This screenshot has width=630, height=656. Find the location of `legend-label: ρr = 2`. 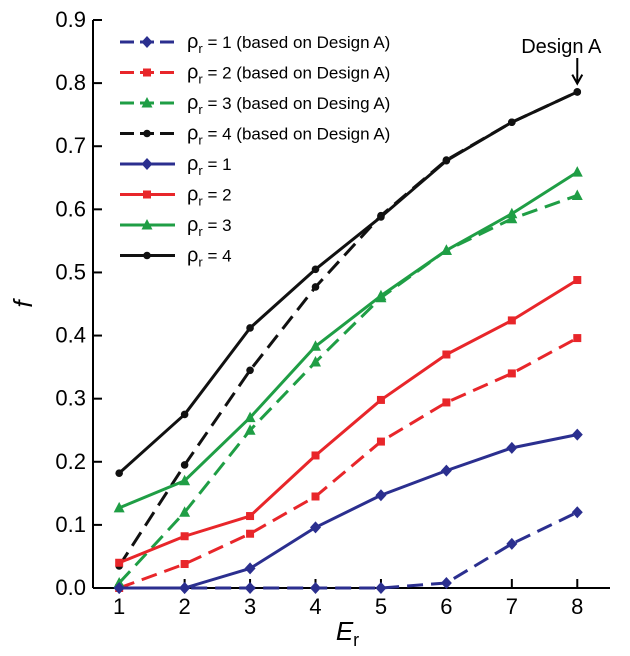

legend-label: ρr = 2 is located at coordinates (209, 196).